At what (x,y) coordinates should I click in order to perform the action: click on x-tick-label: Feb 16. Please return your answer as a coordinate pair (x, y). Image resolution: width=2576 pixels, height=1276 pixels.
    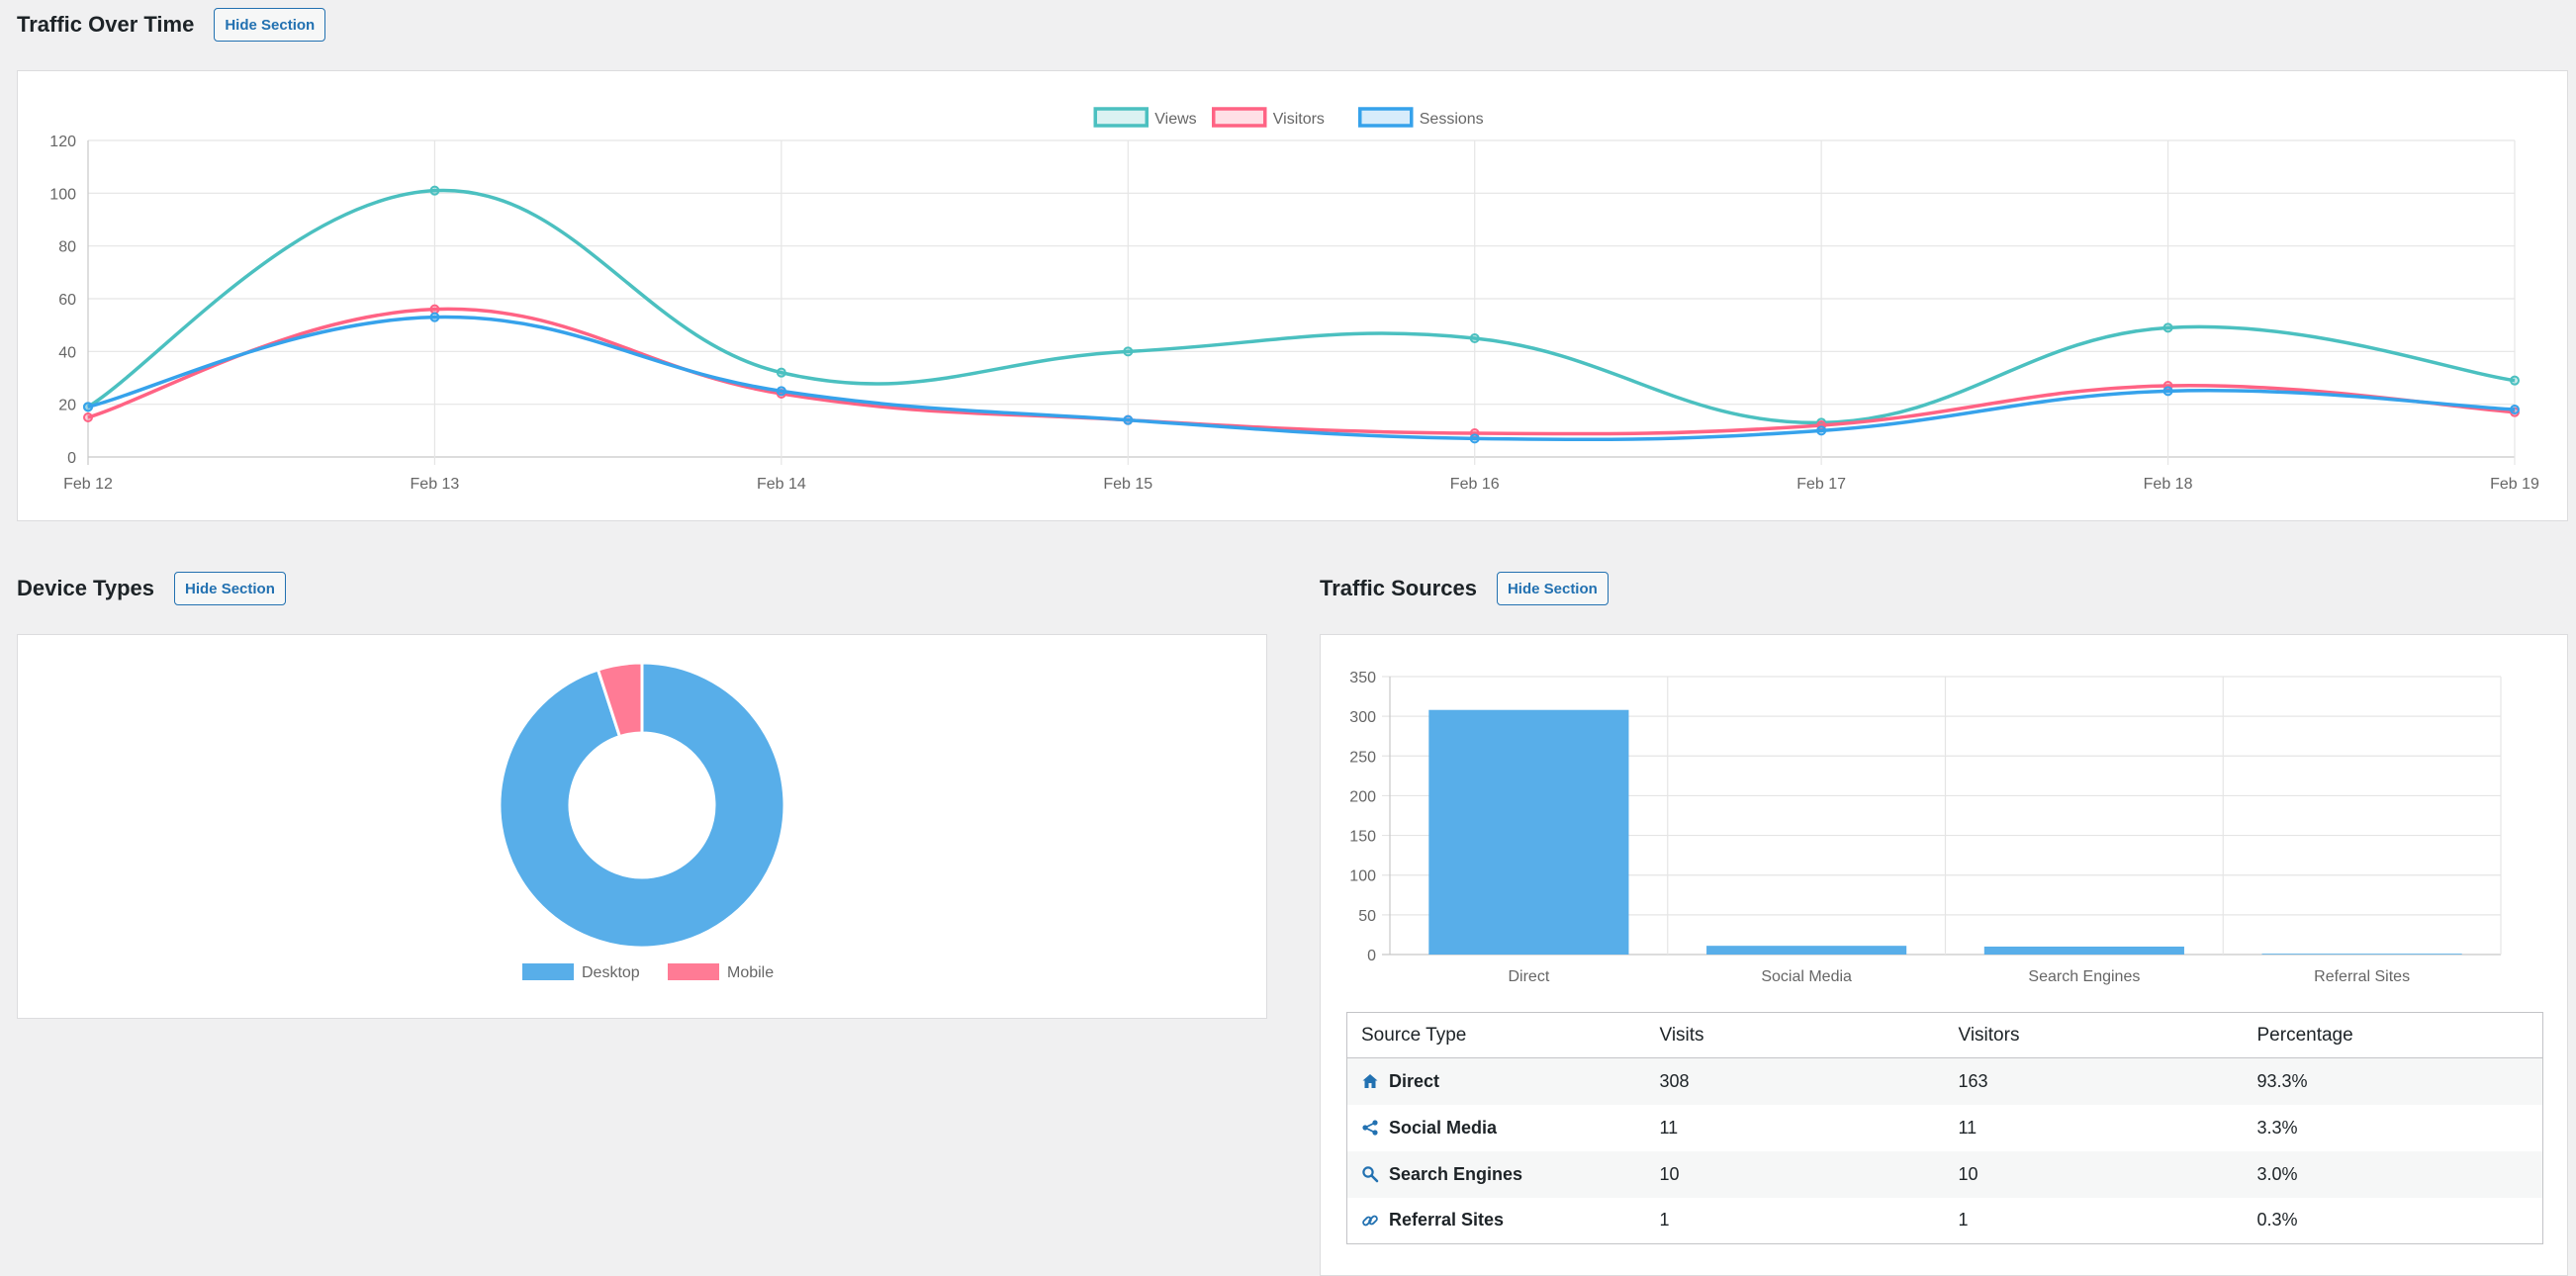
    Looking at the image, I should click on (1475, 484).